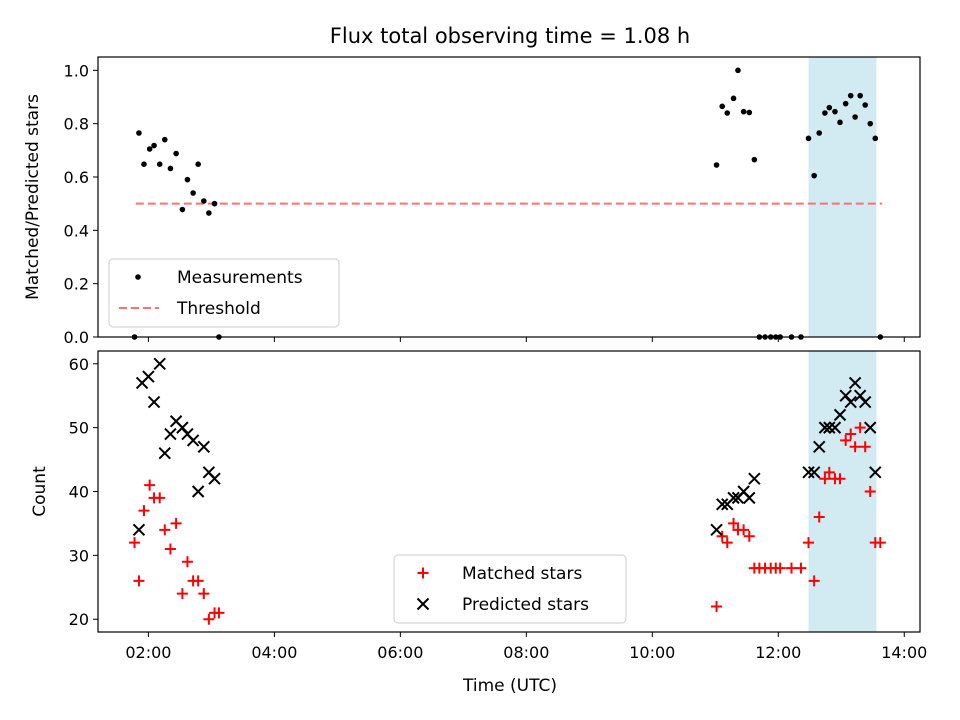  What do you see at coordinates (79, 555) in the screenshot?
I see `y-tick-label: 30` at bounding box center [79, 555].